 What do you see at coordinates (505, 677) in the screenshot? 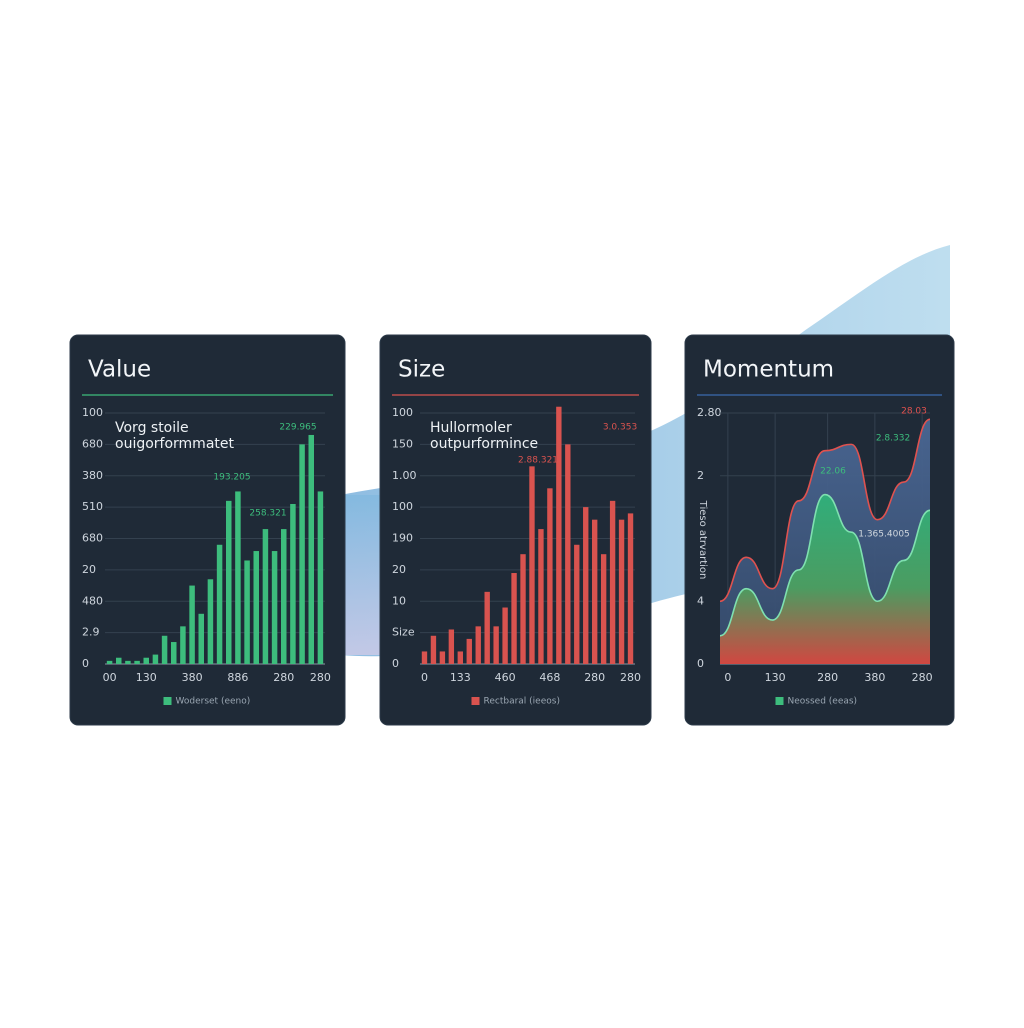
I see `x-tick-label: 460` at bounding box center [505, 677].